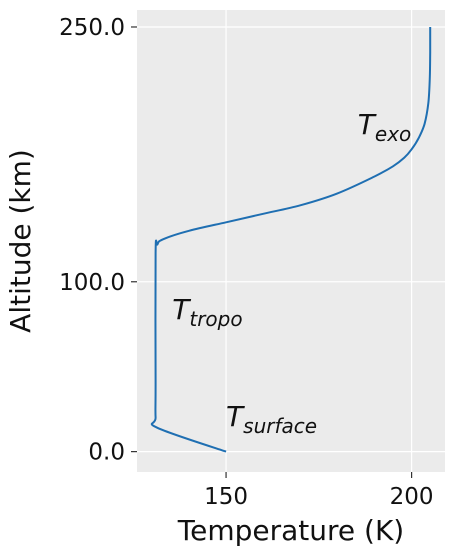 The height and width of the screenshot is (557, 456). I want to click on y-tick-label: 0.0, so click(106, 453).